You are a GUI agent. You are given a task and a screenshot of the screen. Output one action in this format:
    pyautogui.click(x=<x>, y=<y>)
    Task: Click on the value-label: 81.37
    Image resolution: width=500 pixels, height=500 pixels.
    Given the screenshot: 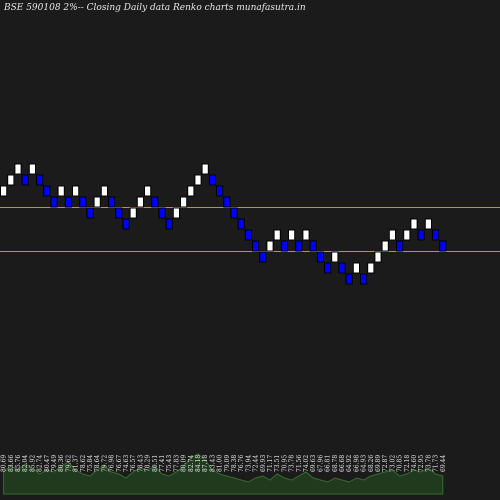 What is the action you would take?
    pyautogui.click(x=76, y=463)
    